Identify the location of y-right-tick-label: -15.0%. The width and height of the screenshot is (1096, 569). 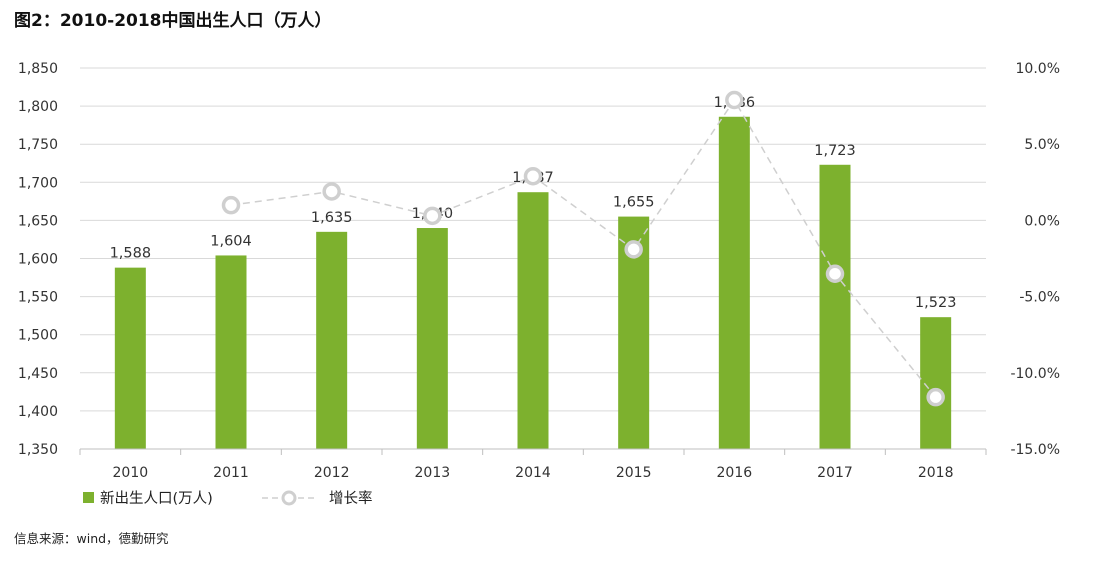
(1035, 450).